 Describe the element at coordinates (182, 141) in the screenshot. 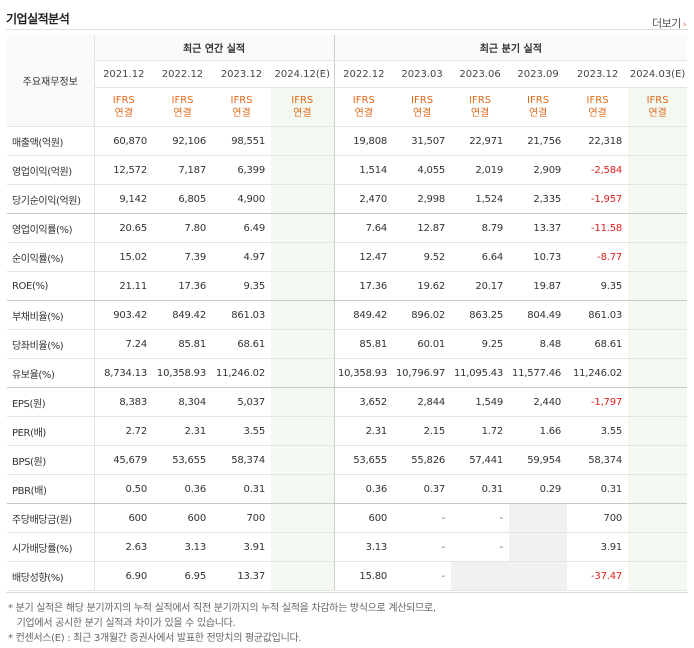

I see `table-cell: 92,106` at that location.